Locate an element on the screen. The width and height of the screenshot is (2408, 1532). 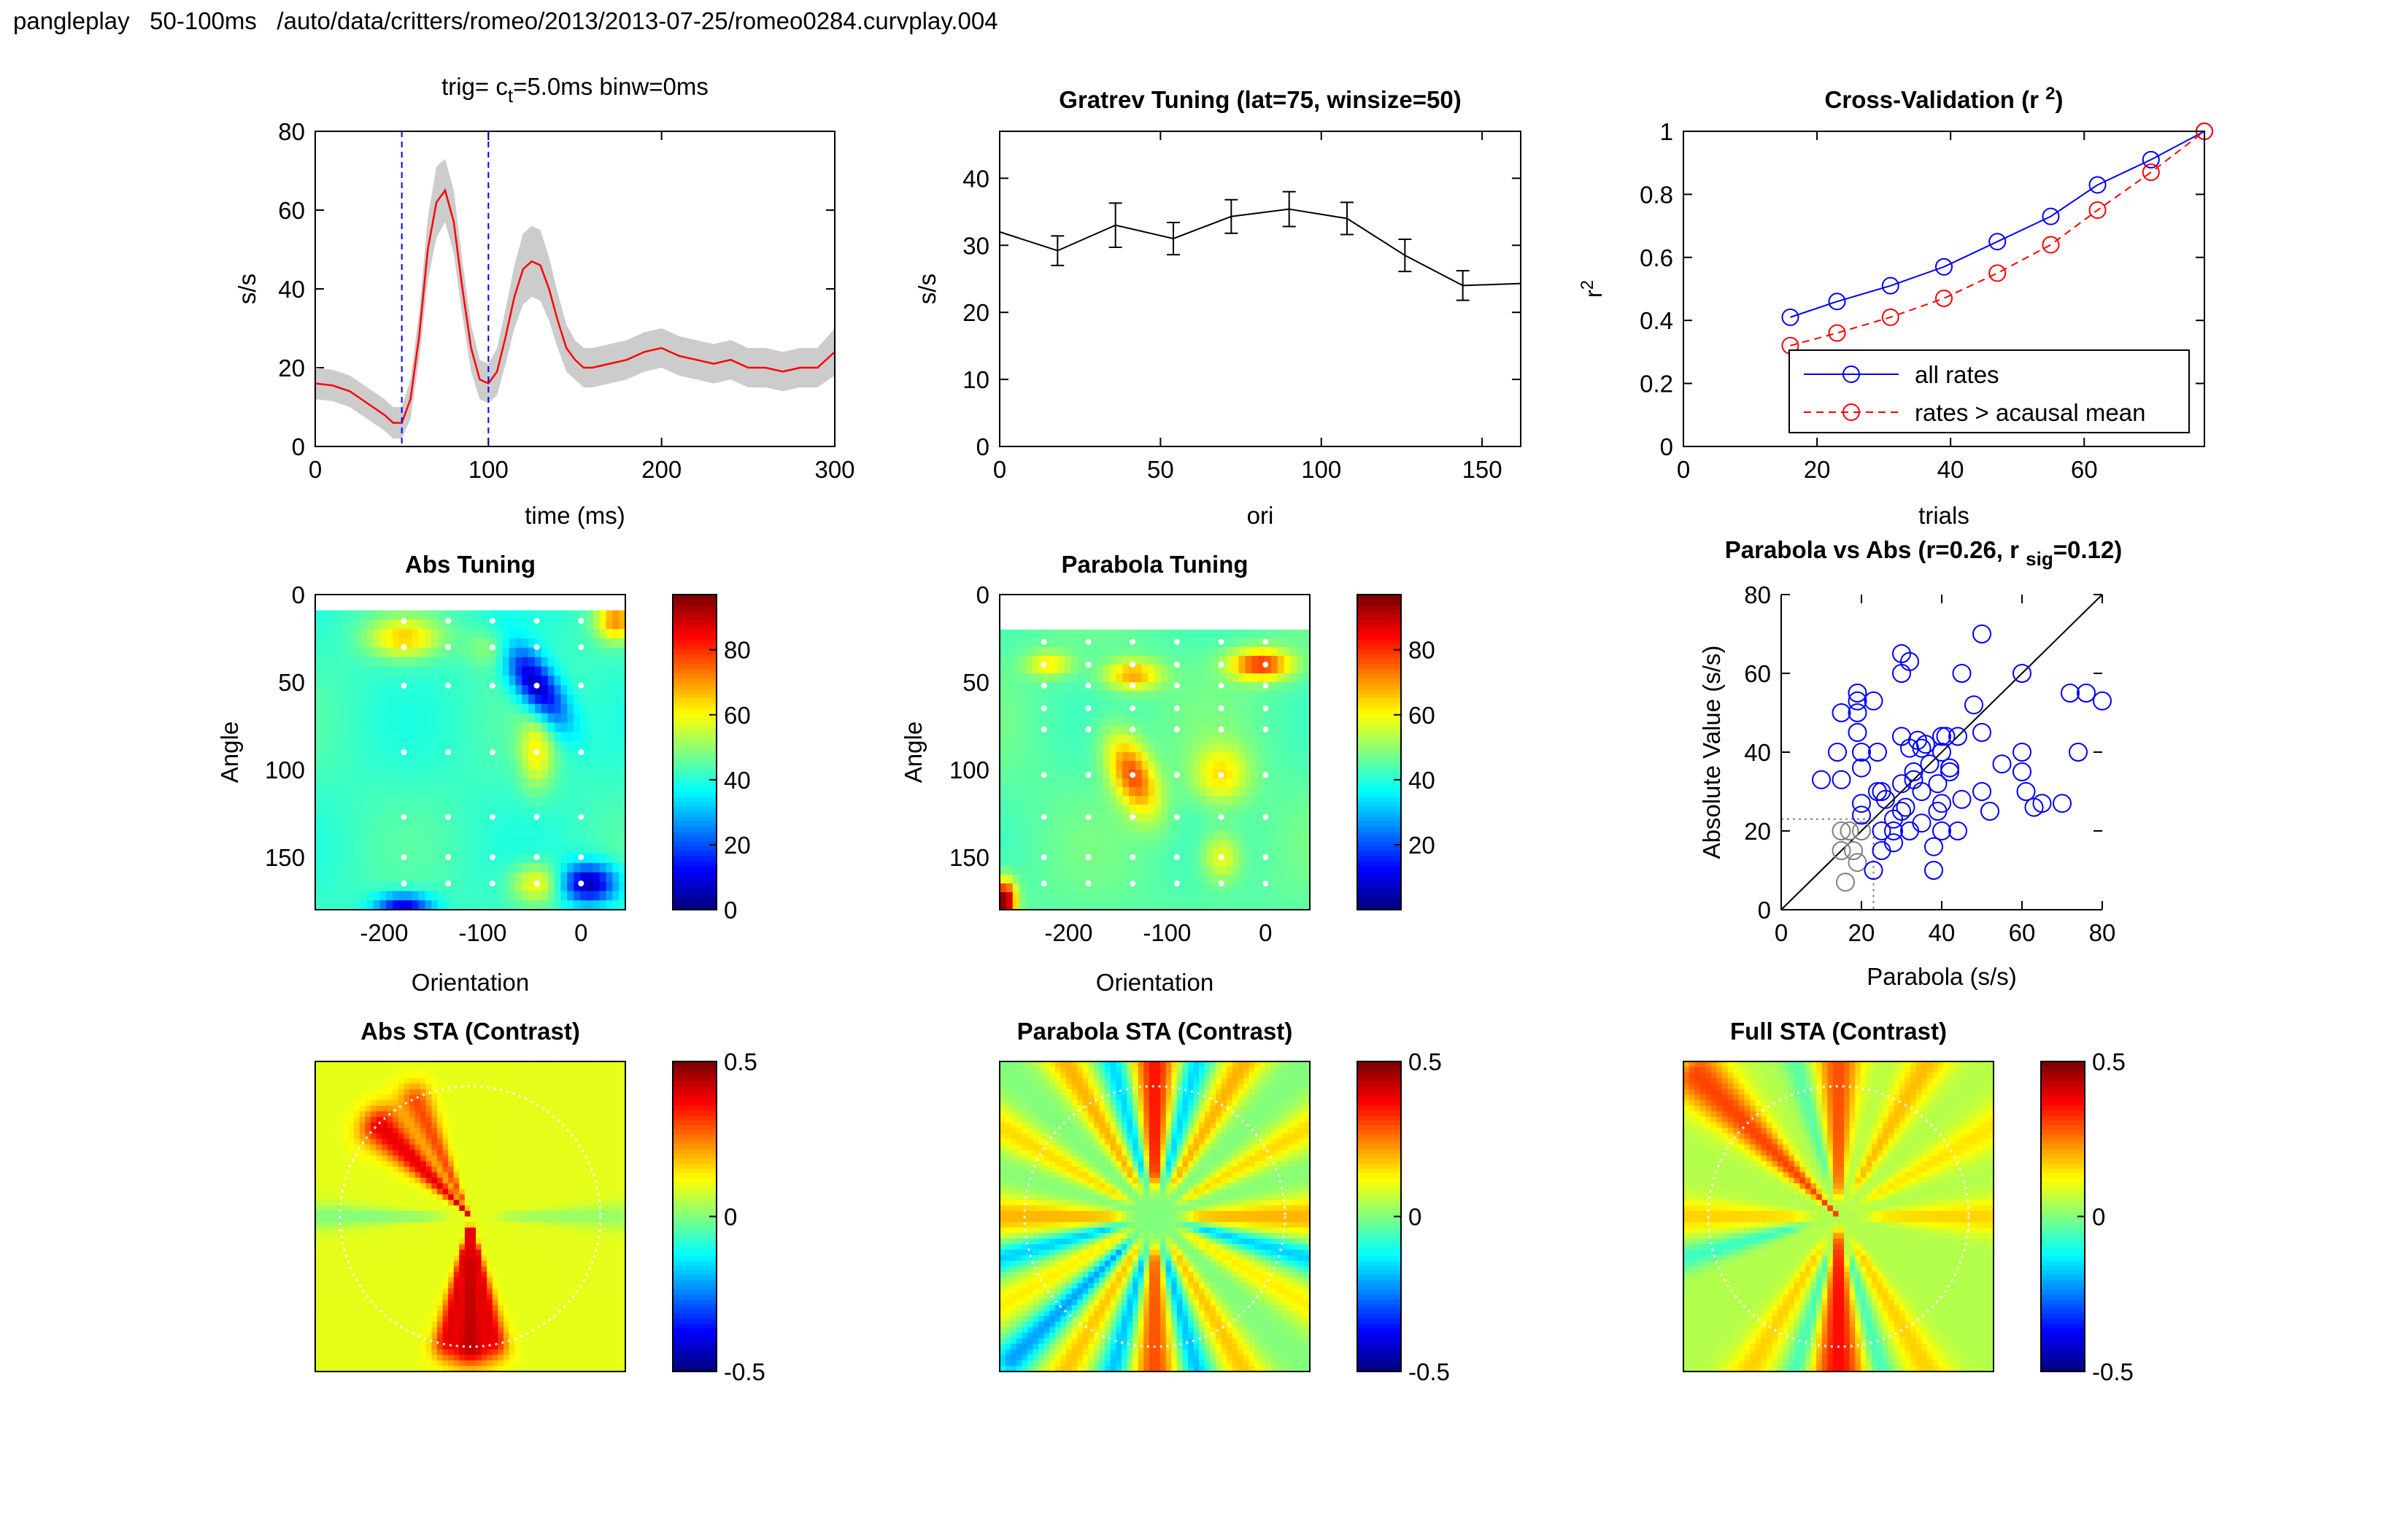
parabola-tuning-colorbar-step is located at coordinates (1379, 740).